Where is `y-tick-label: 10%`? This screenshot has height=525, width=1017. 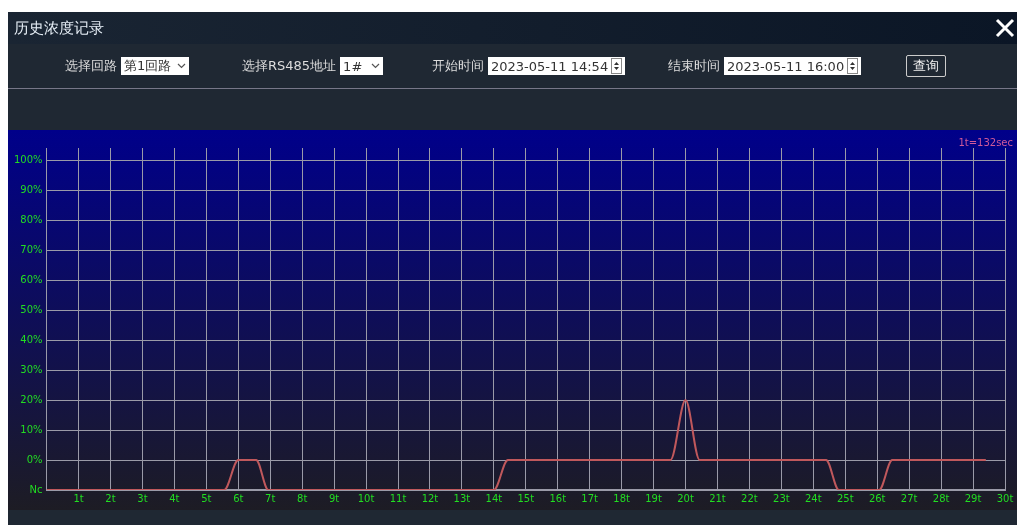 y-tick-label: 10% is located at coordinates (31, 429).